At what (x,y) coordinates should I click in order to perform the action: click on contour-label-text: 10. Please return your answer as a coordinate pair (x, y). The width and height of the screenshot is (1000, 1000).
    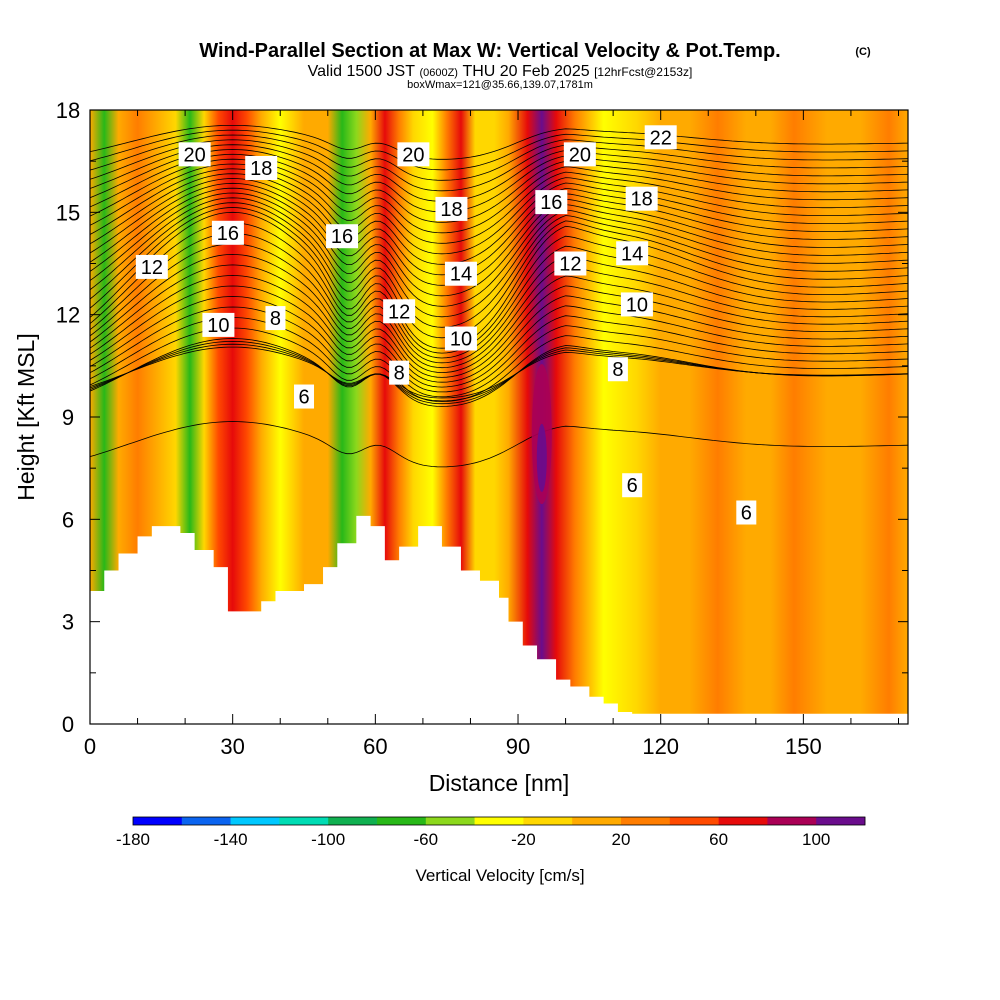
    Looking at the image, I should click on (218, 326).